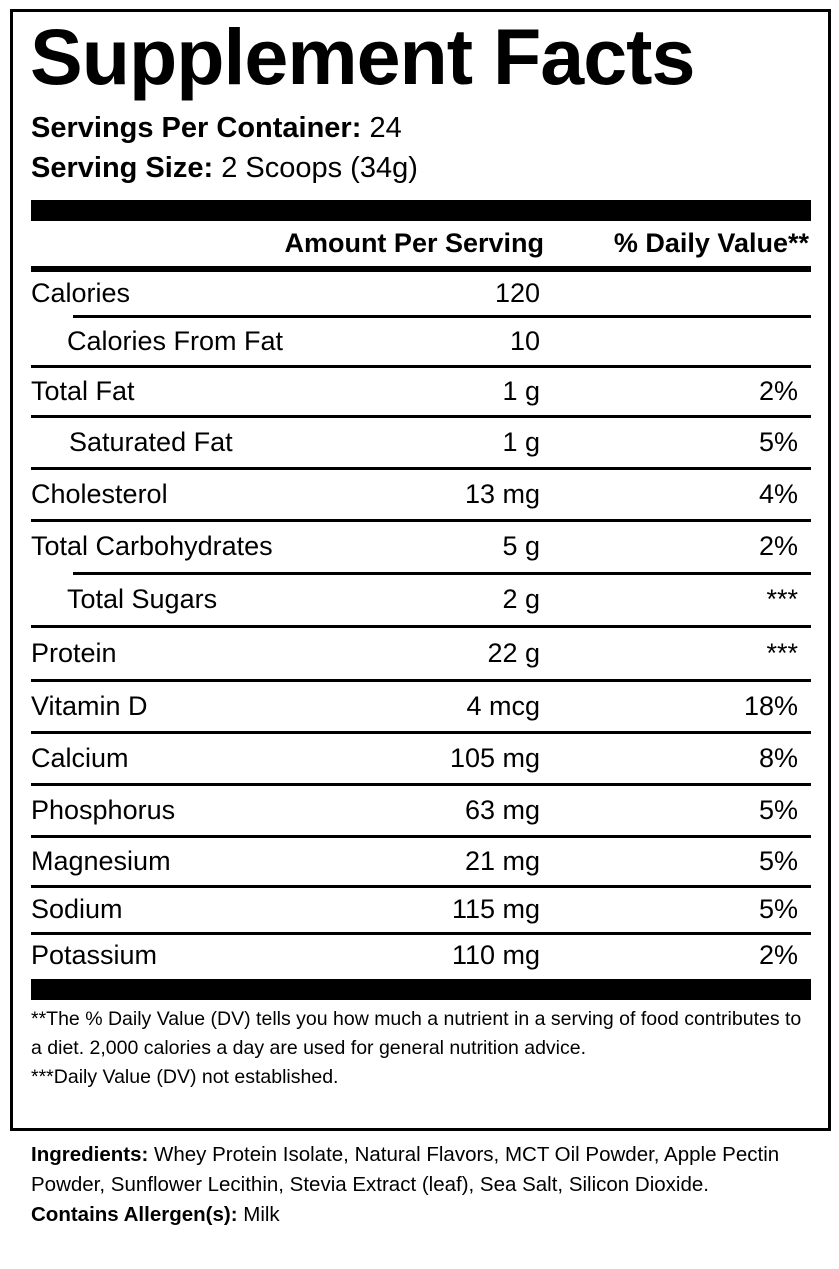  What do you see at coordinates (362, 56) in the screenshot?
I see `panel-title: Supplement Facts` at bounding box center [362, 56].